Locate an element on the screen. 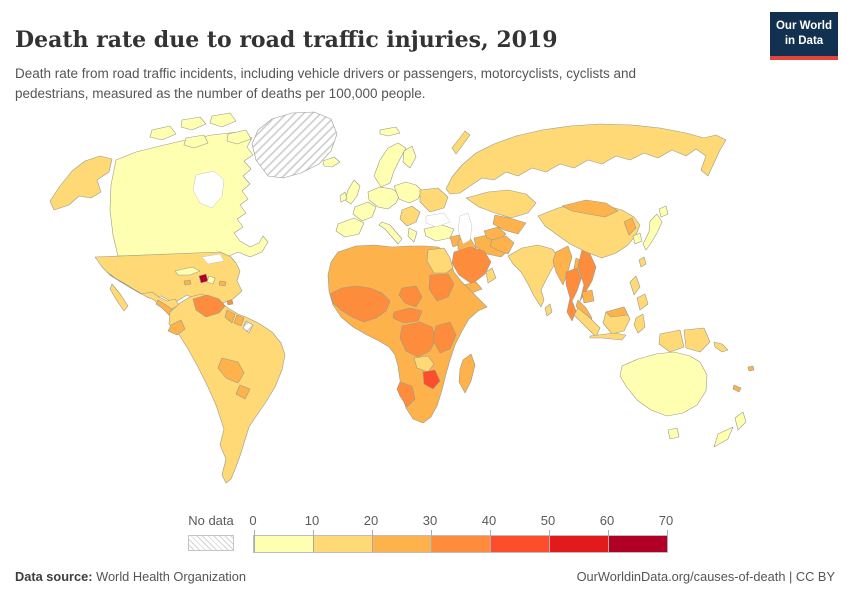 The image size is (850, 600). region-japan is located at coordinates (652, 232).